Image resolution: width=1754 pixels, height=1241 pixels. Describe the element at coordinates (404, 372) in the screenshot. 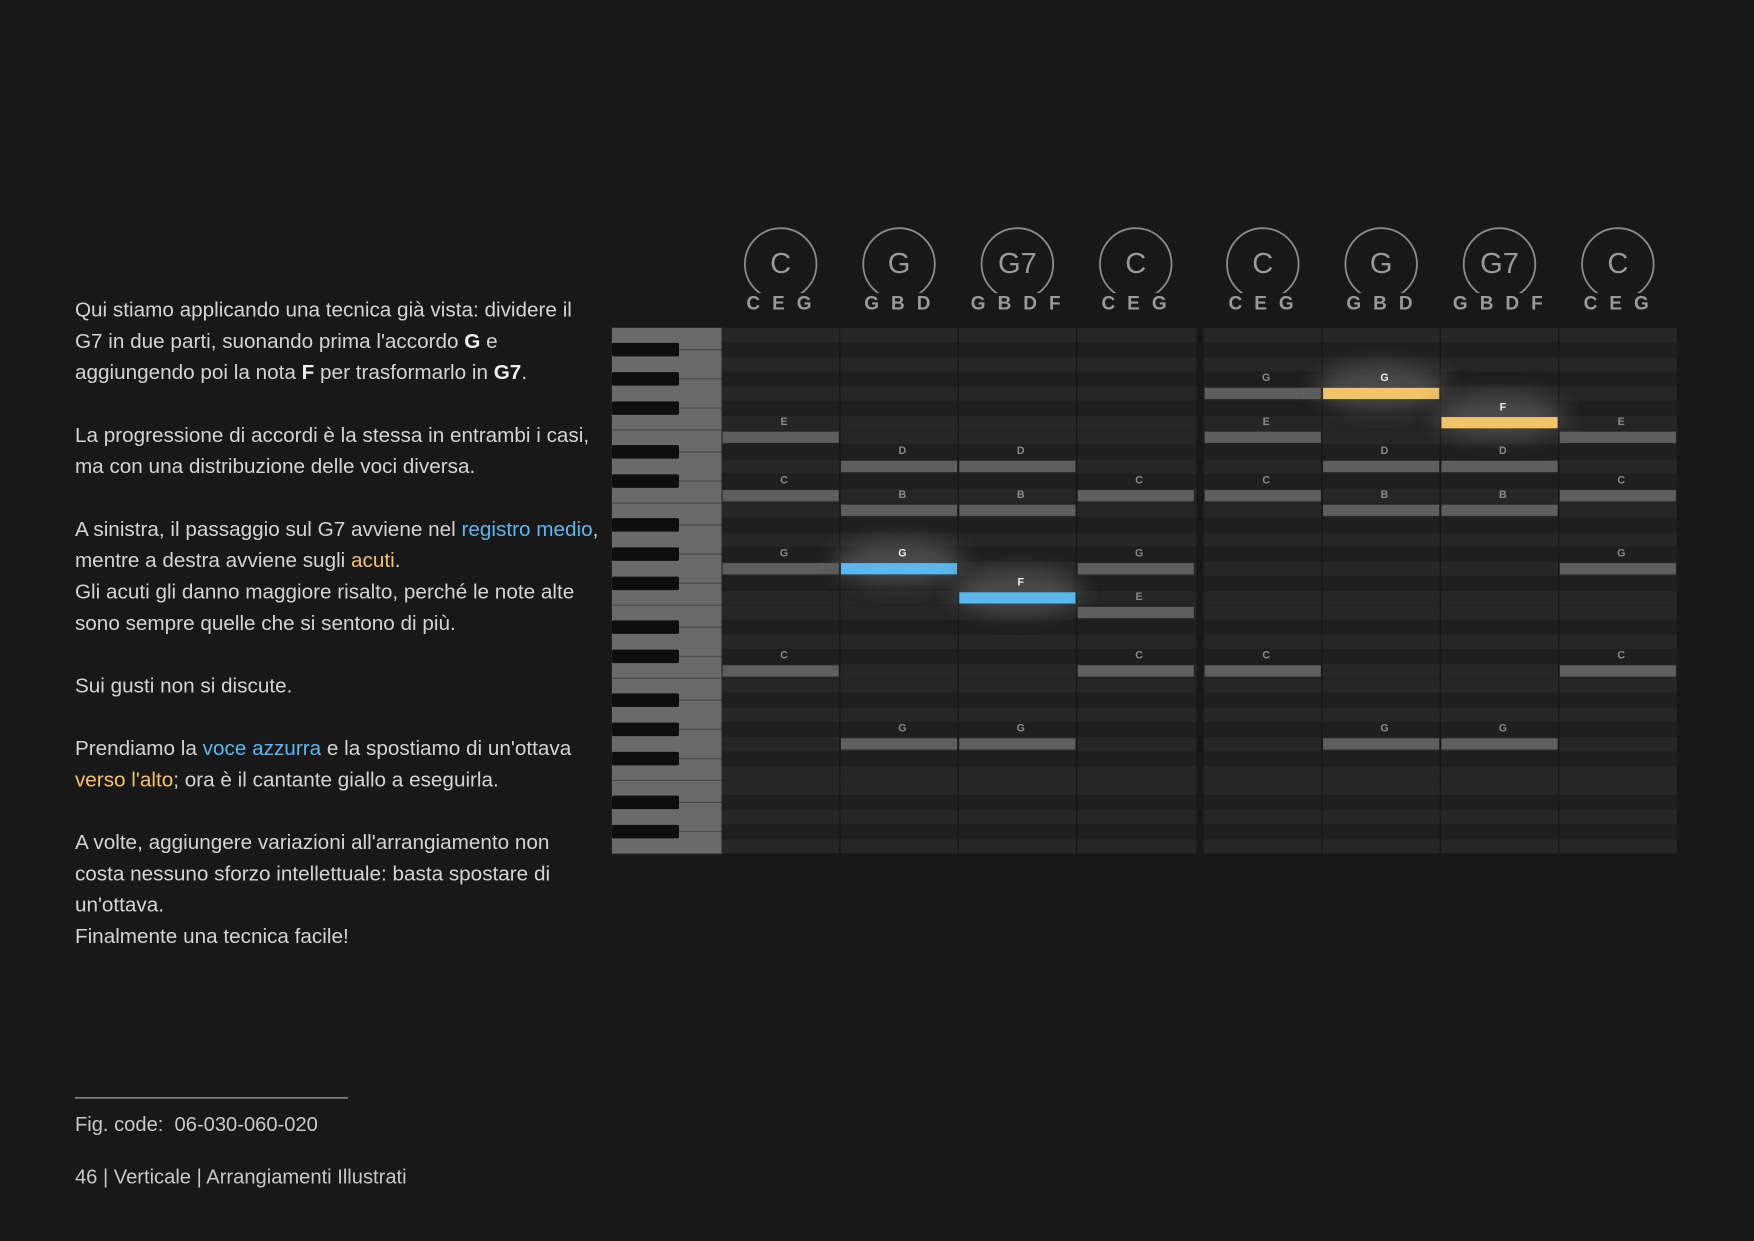

I see `text-span: per trasformarlo in` at that location.